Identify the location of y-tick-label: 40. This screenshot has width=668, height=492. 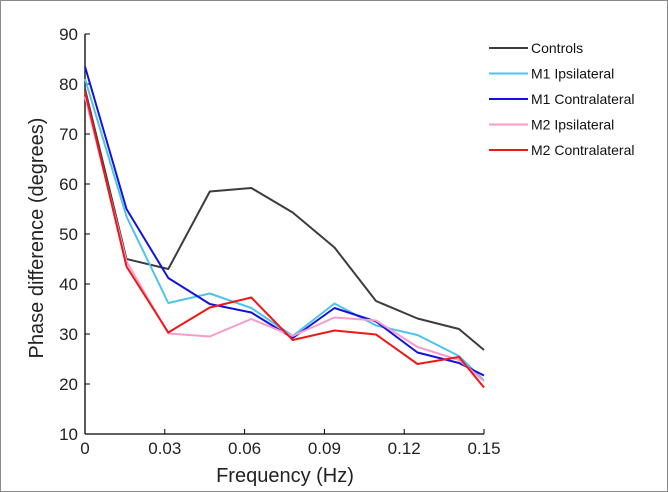
(68, 284).